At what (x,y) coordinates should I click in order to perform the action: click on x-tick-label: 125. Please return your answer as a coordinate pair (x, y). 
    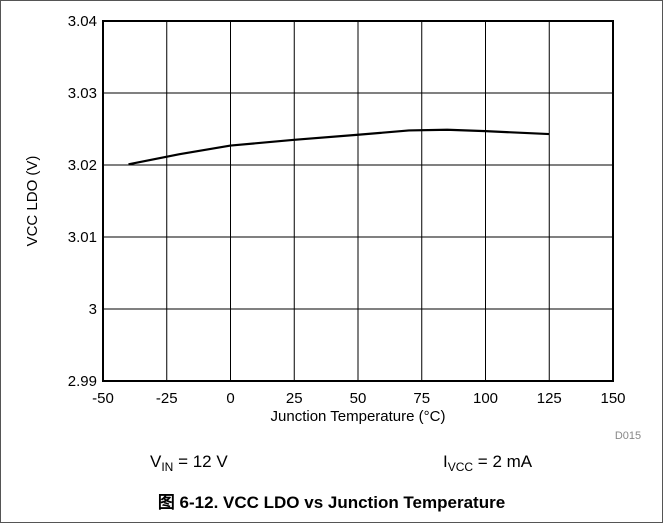
    Looking at the image, I should click on (549, 398).